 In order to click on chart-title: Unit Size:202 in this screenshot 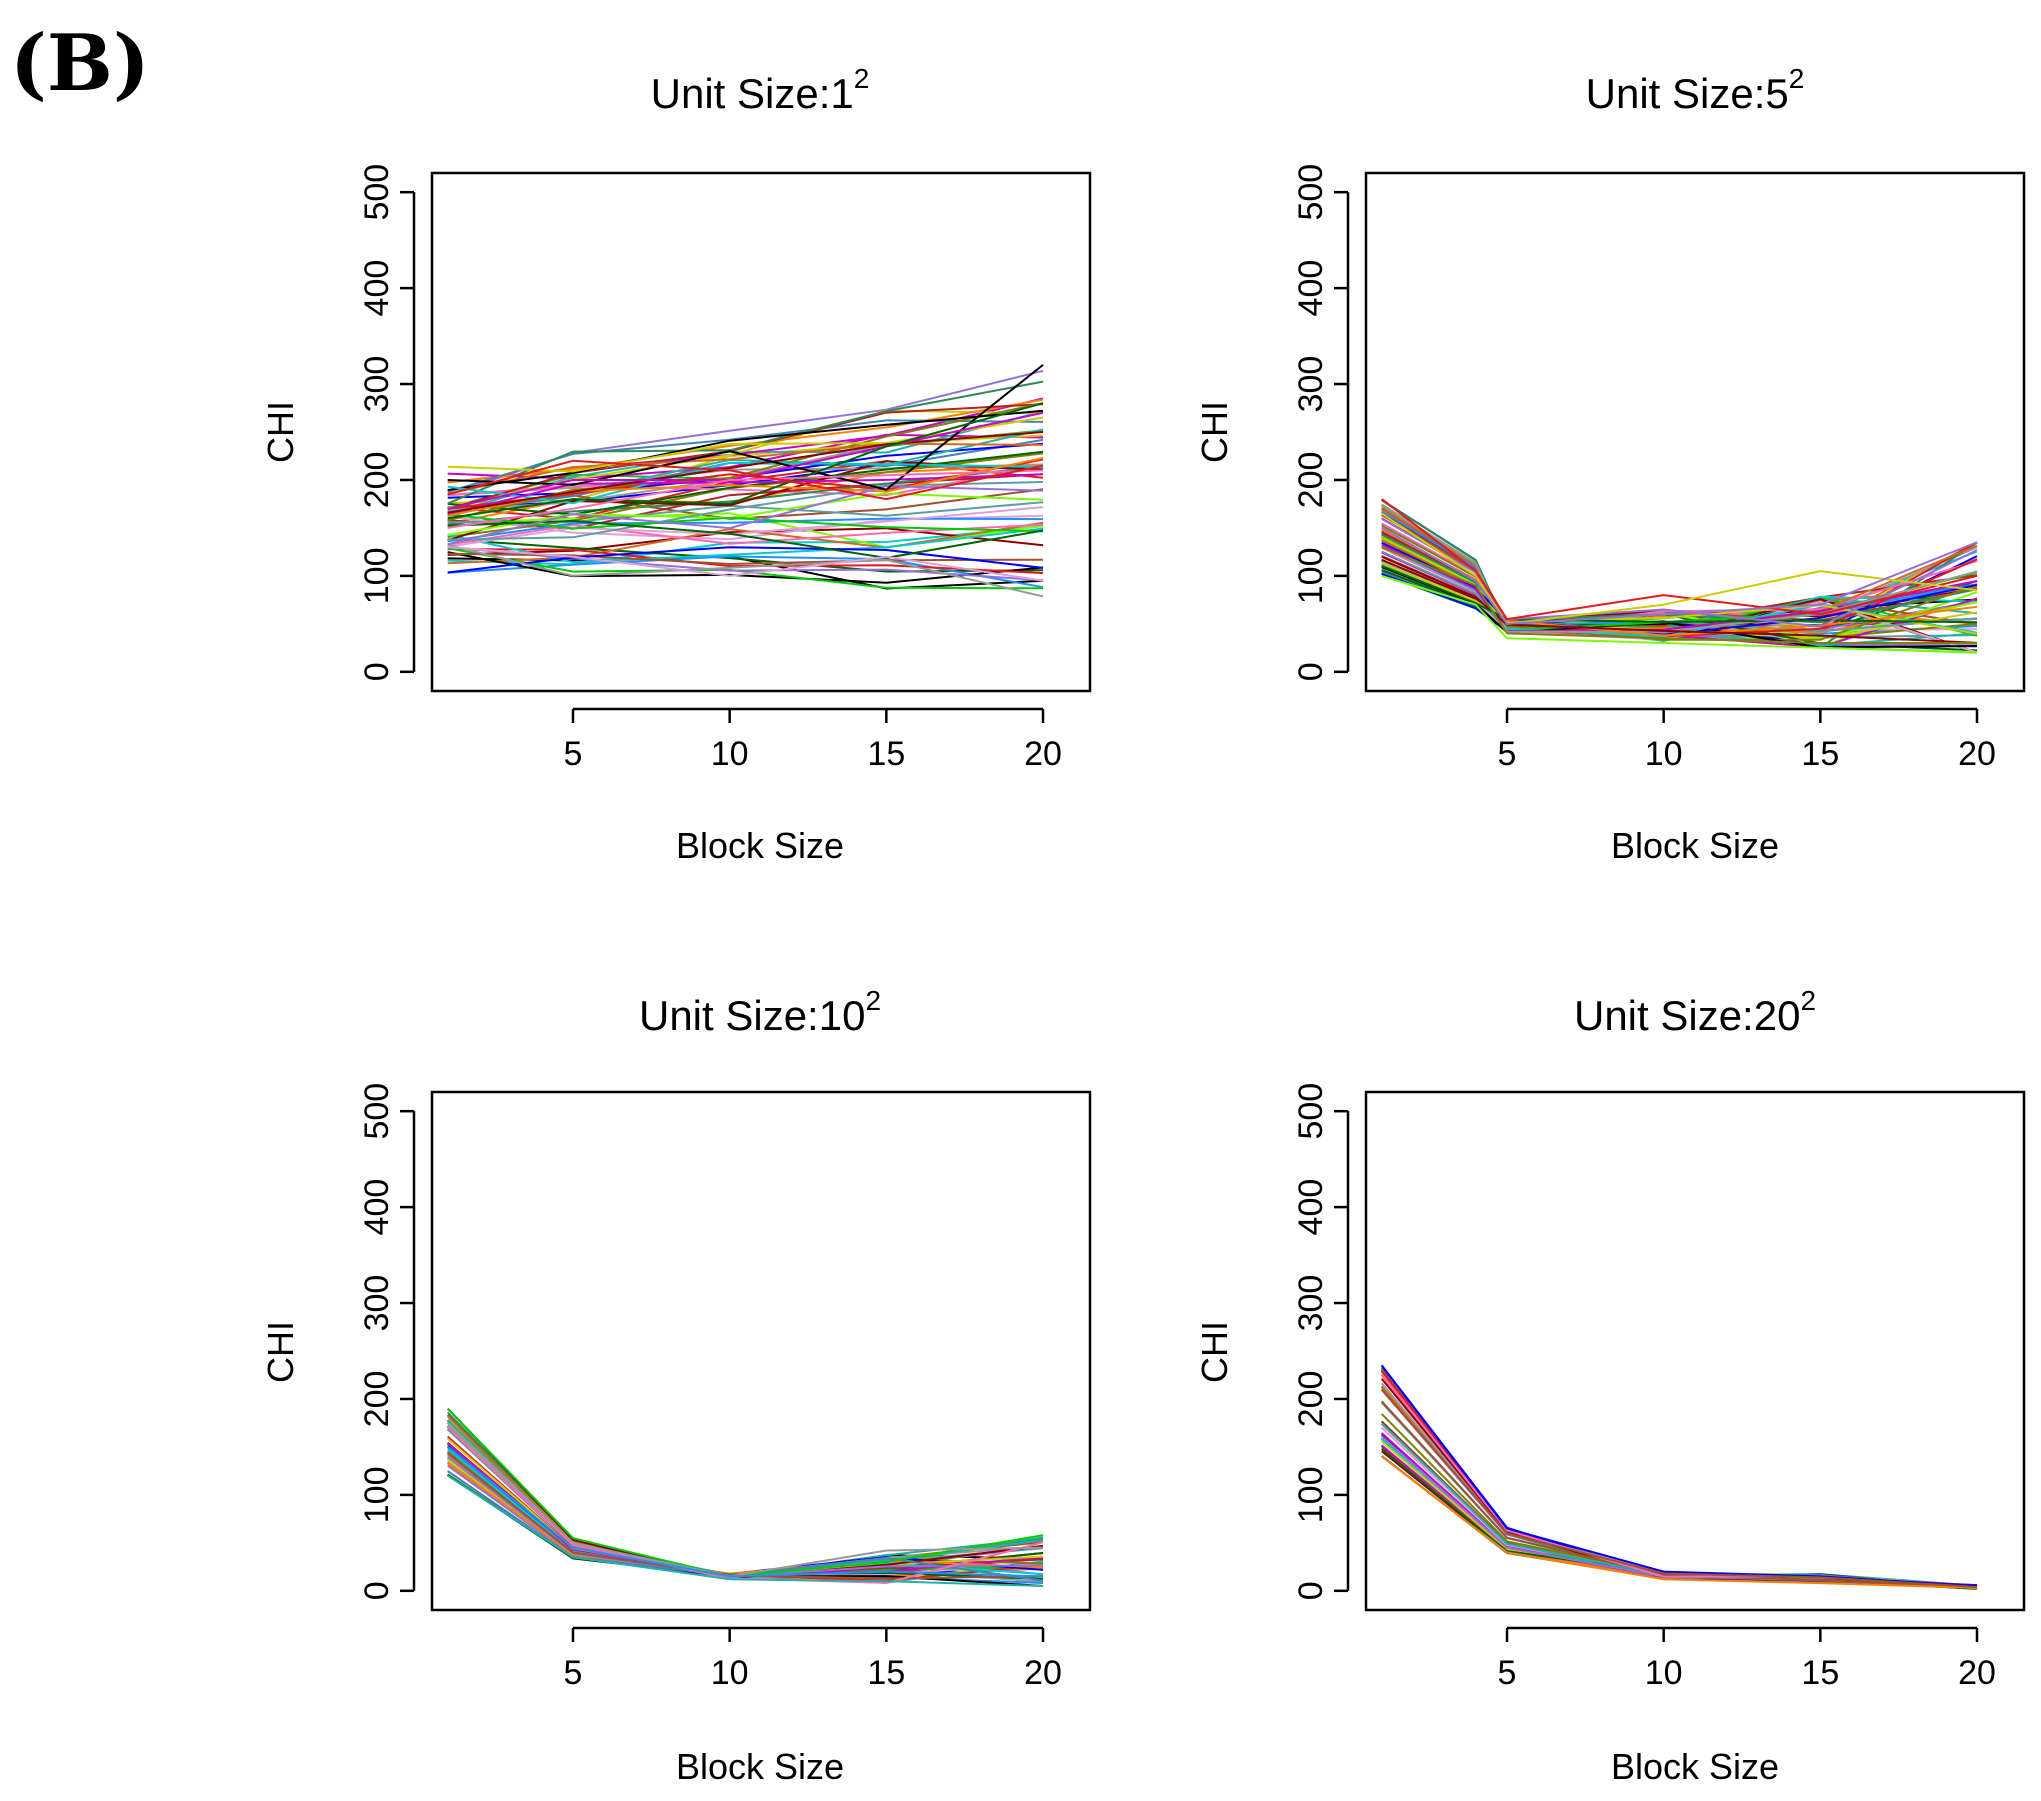, I will do `click(1695, 1012)`.